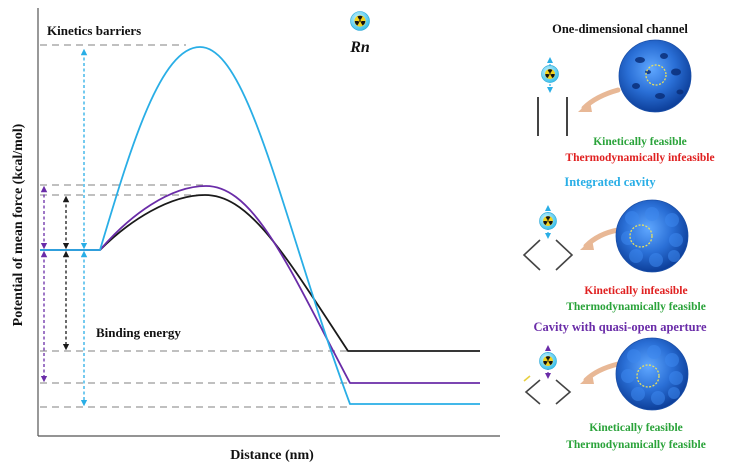 This screenshot has width=750, height=476. I want to click on aperture-wall-left, so click(532, 392).